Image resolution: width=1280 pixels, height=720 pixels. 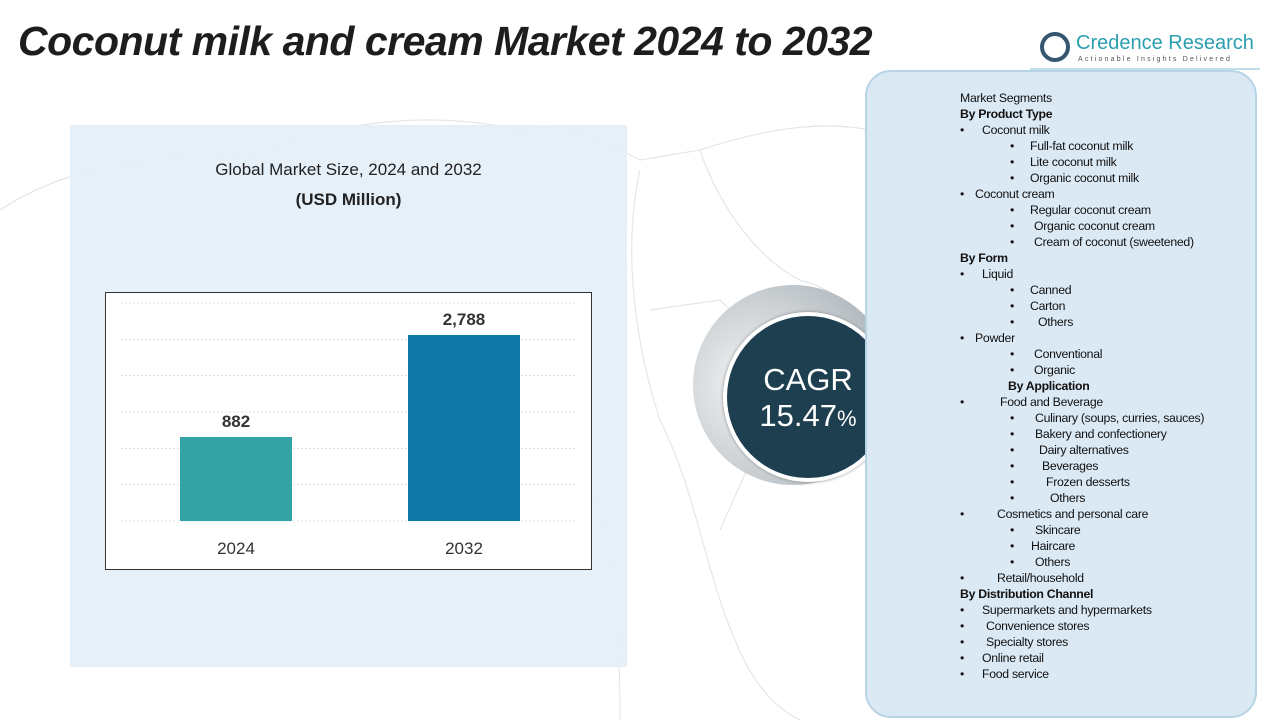 What do you see at coordinates (984, 258) in the screenshot?
I see `segment-label: By Form` at bounding box center [984, 258].